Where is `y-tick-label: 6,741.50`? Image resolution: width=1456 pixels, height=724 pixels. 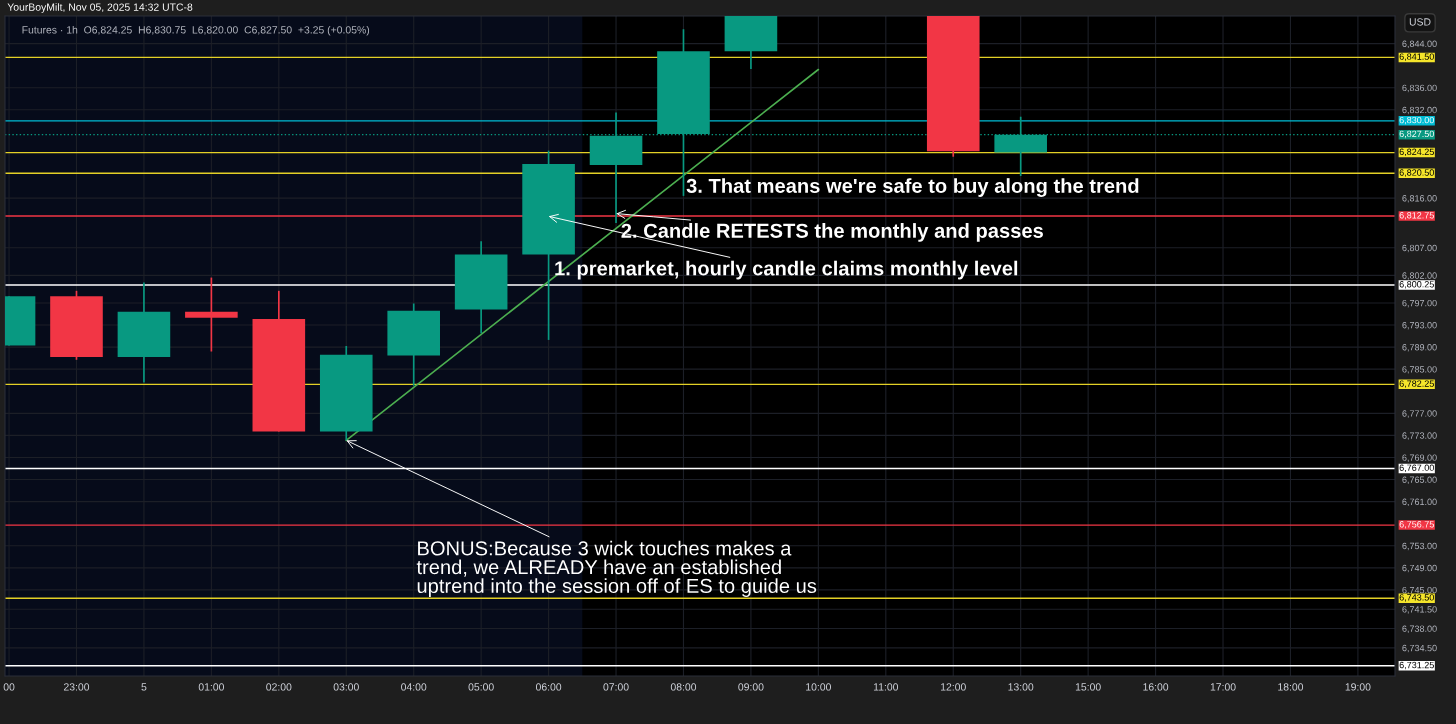
y-tick-label: 6,741.50 is located at coordinates (1419, 610).